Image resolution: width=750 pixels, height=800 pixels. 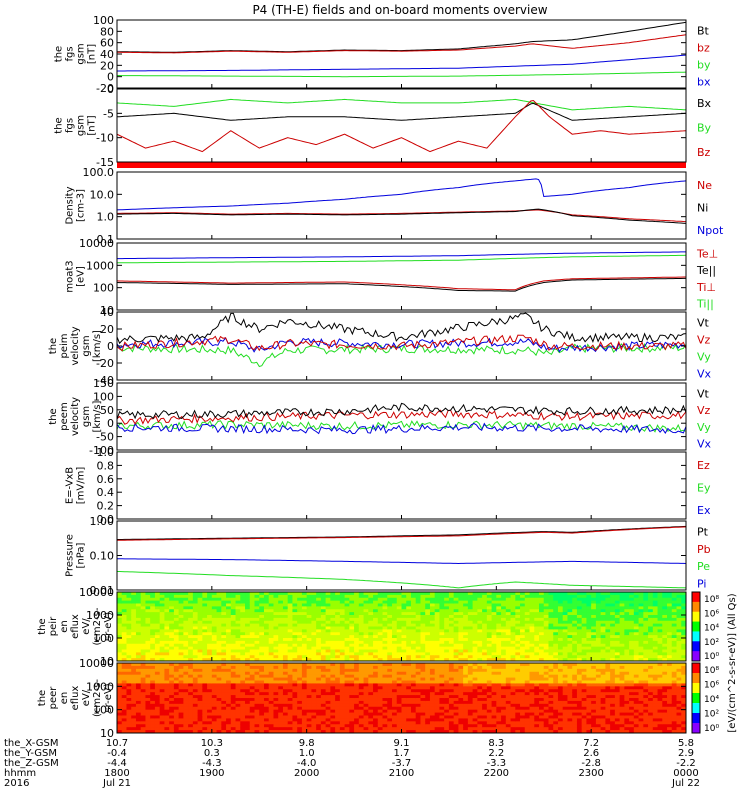 I want to click on y-axis-label: E=-VxB, so click(x=70, y=485).